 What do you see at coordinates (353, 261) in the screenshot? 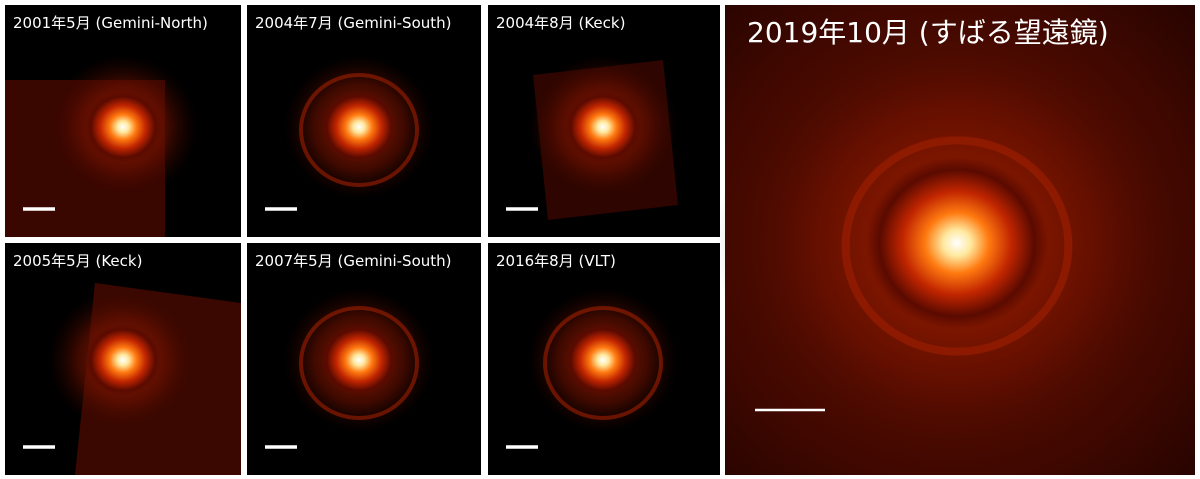
I see `panel-label: 2007年5月 (Gemini-South)` at bounding box center [353, 261].